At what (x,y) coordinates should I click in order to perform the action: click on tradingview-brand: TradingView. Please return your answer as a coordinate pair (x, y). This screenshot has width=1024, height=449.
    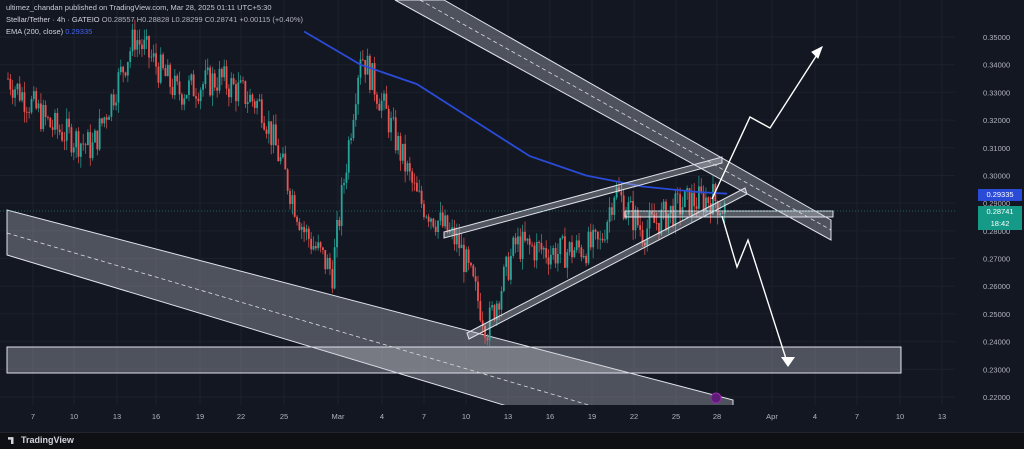
    Looking at the image, I should click on (41, 440).